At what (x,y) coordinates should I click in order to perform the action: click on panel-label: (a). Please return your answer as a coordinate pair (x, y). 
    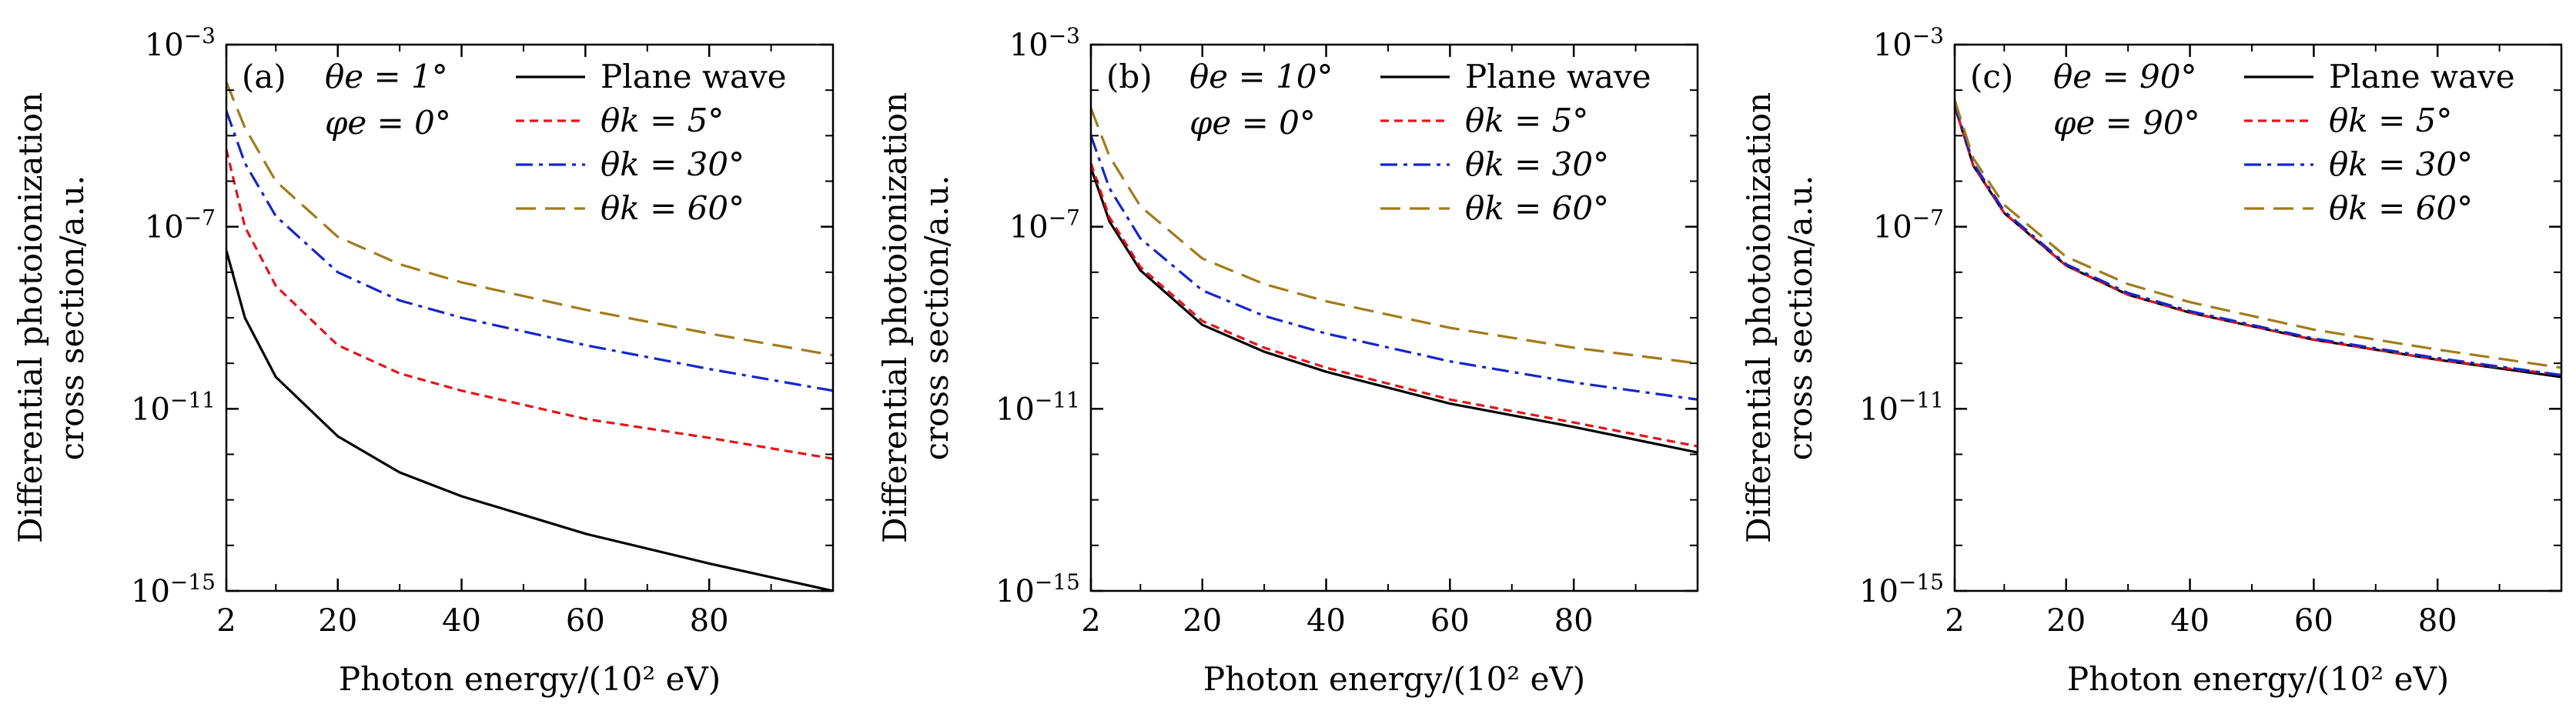
    Looking at the image, I should click on (264, 76).